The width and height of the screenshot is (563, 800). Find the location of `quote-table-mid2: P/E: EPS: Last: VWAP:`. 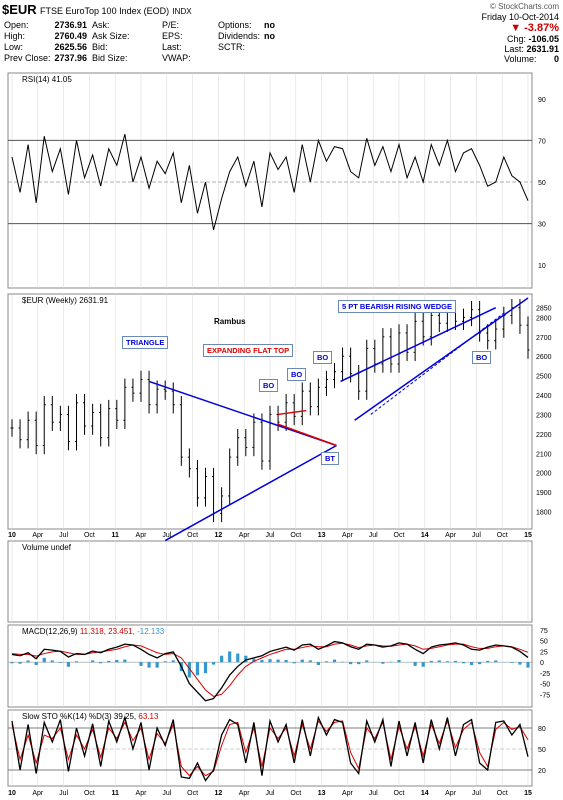

quote-table-mid2: P/E: EPS: Last: VWAP: is located at coordinates (178, 42).